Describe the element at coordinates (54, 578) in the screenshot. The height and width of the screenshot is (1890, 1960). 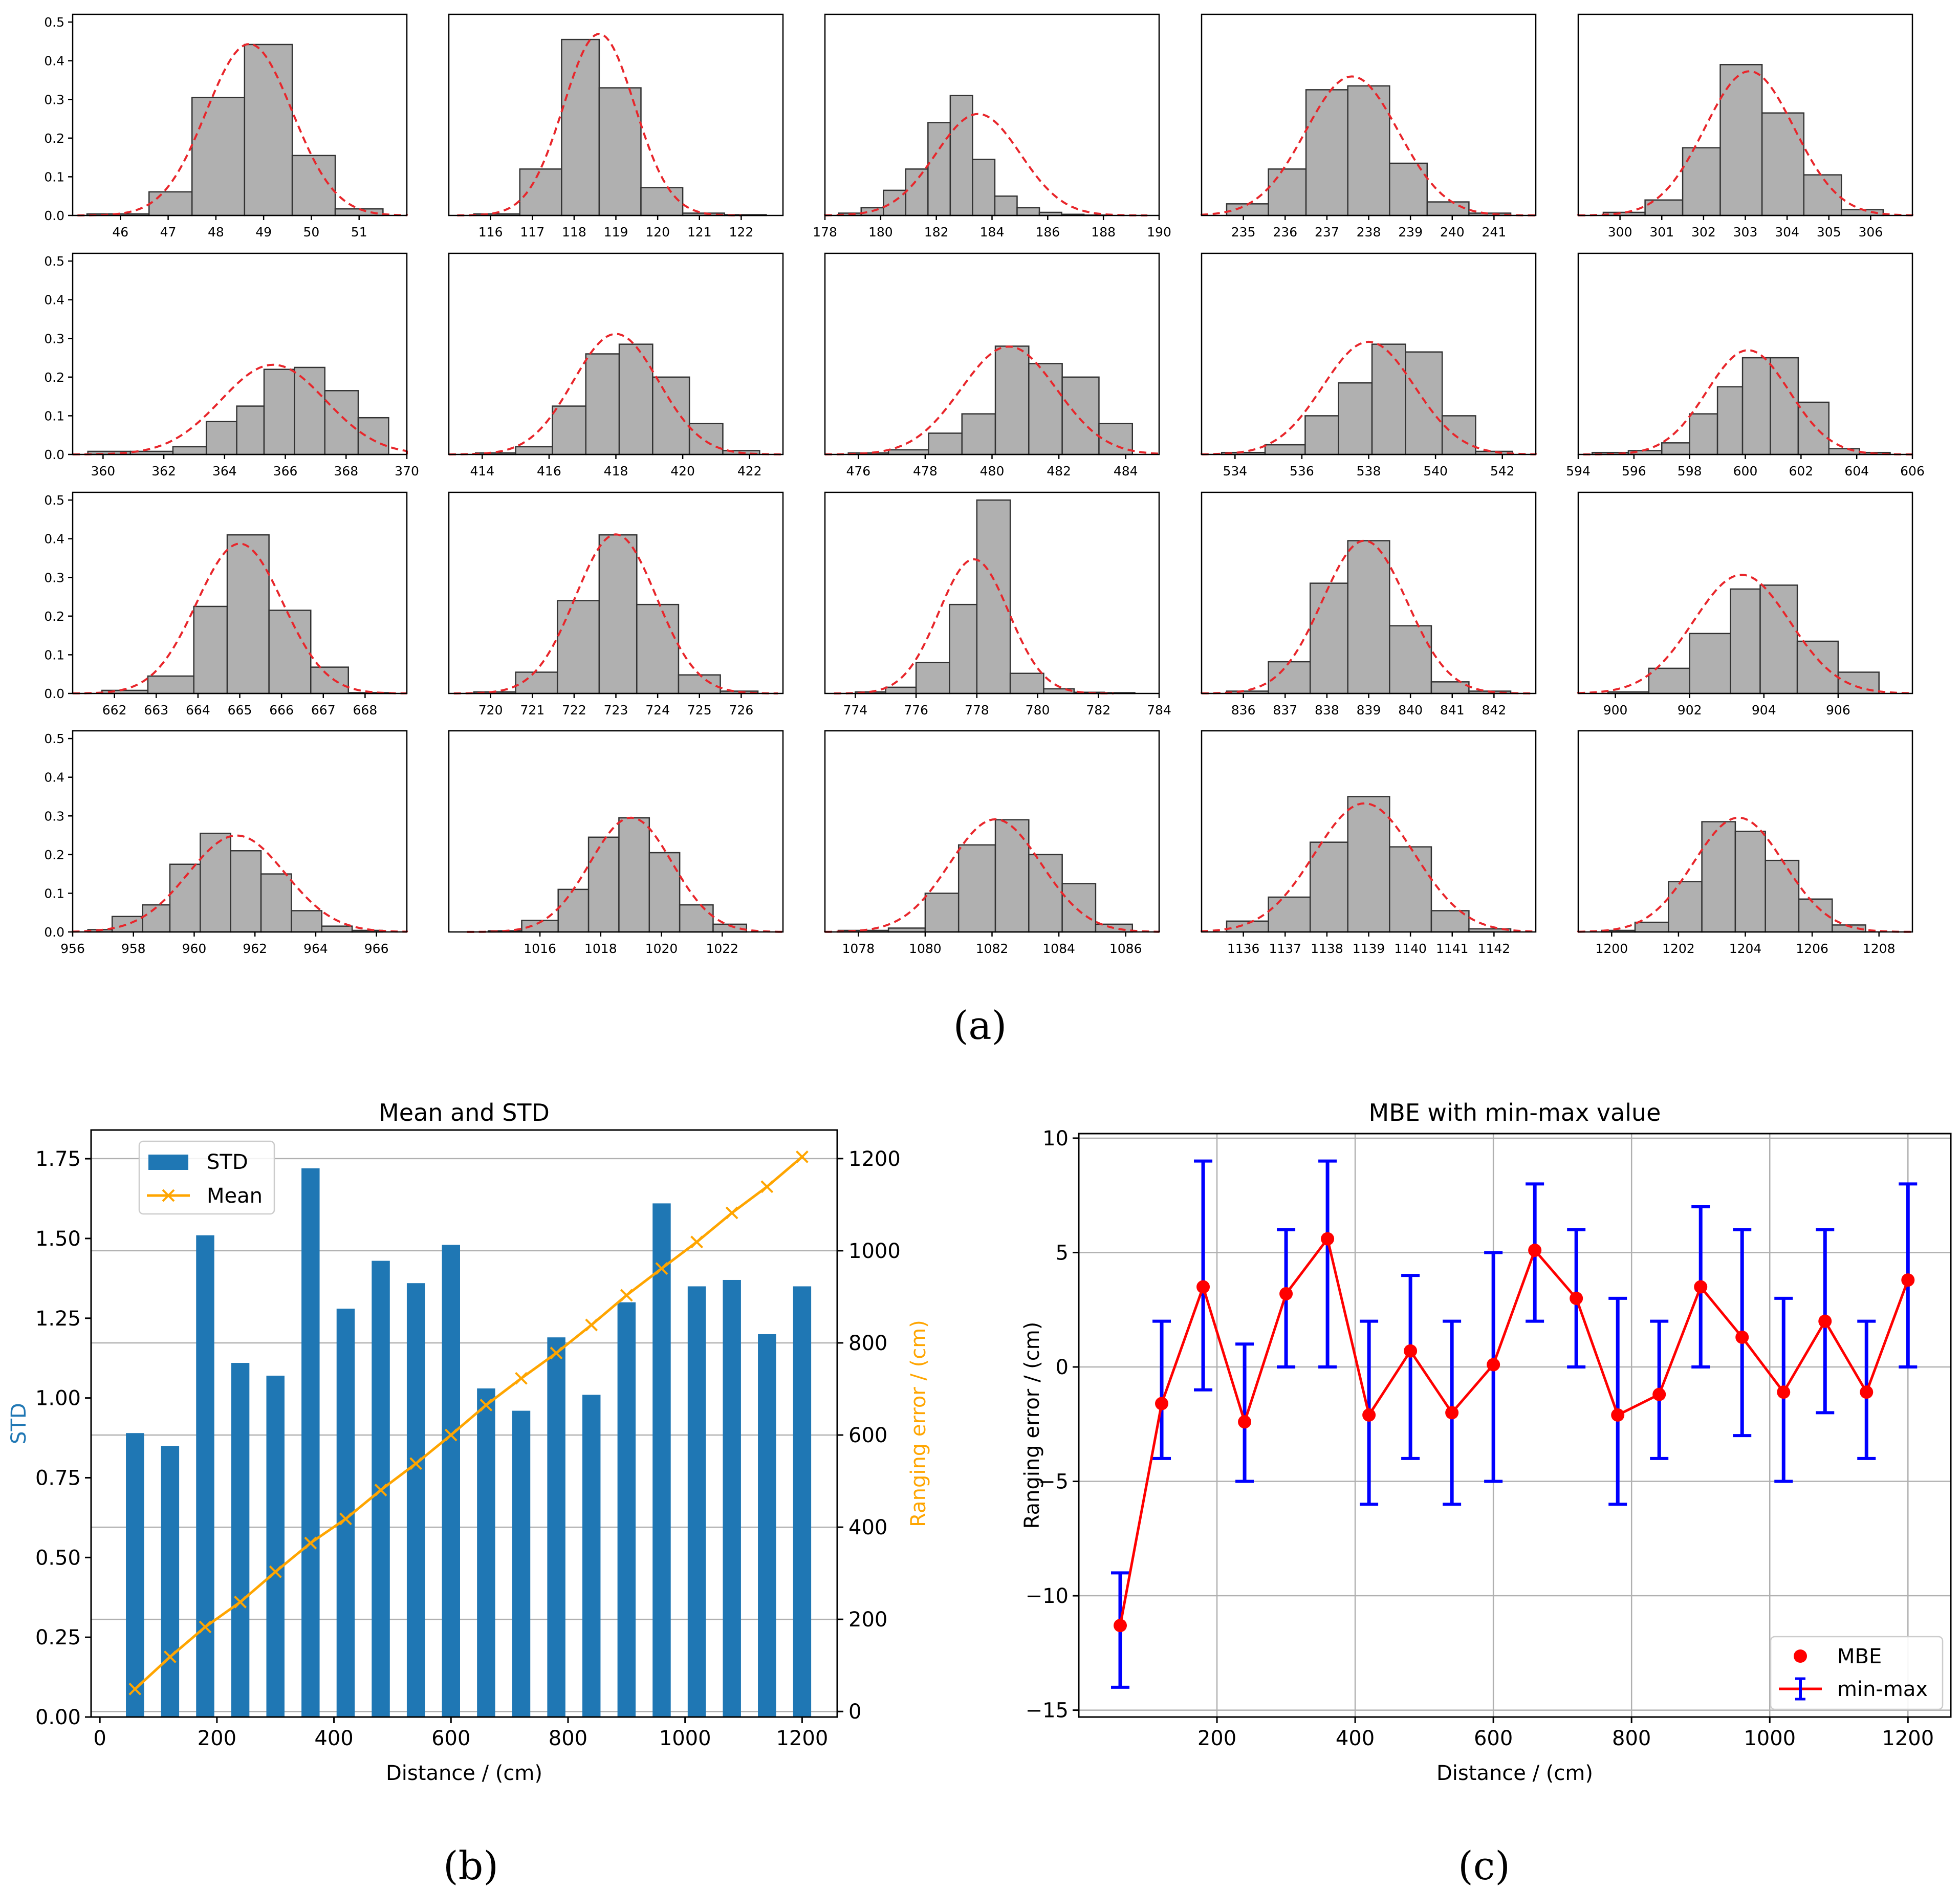
I see `y-tick-label: 0.3` at that location.